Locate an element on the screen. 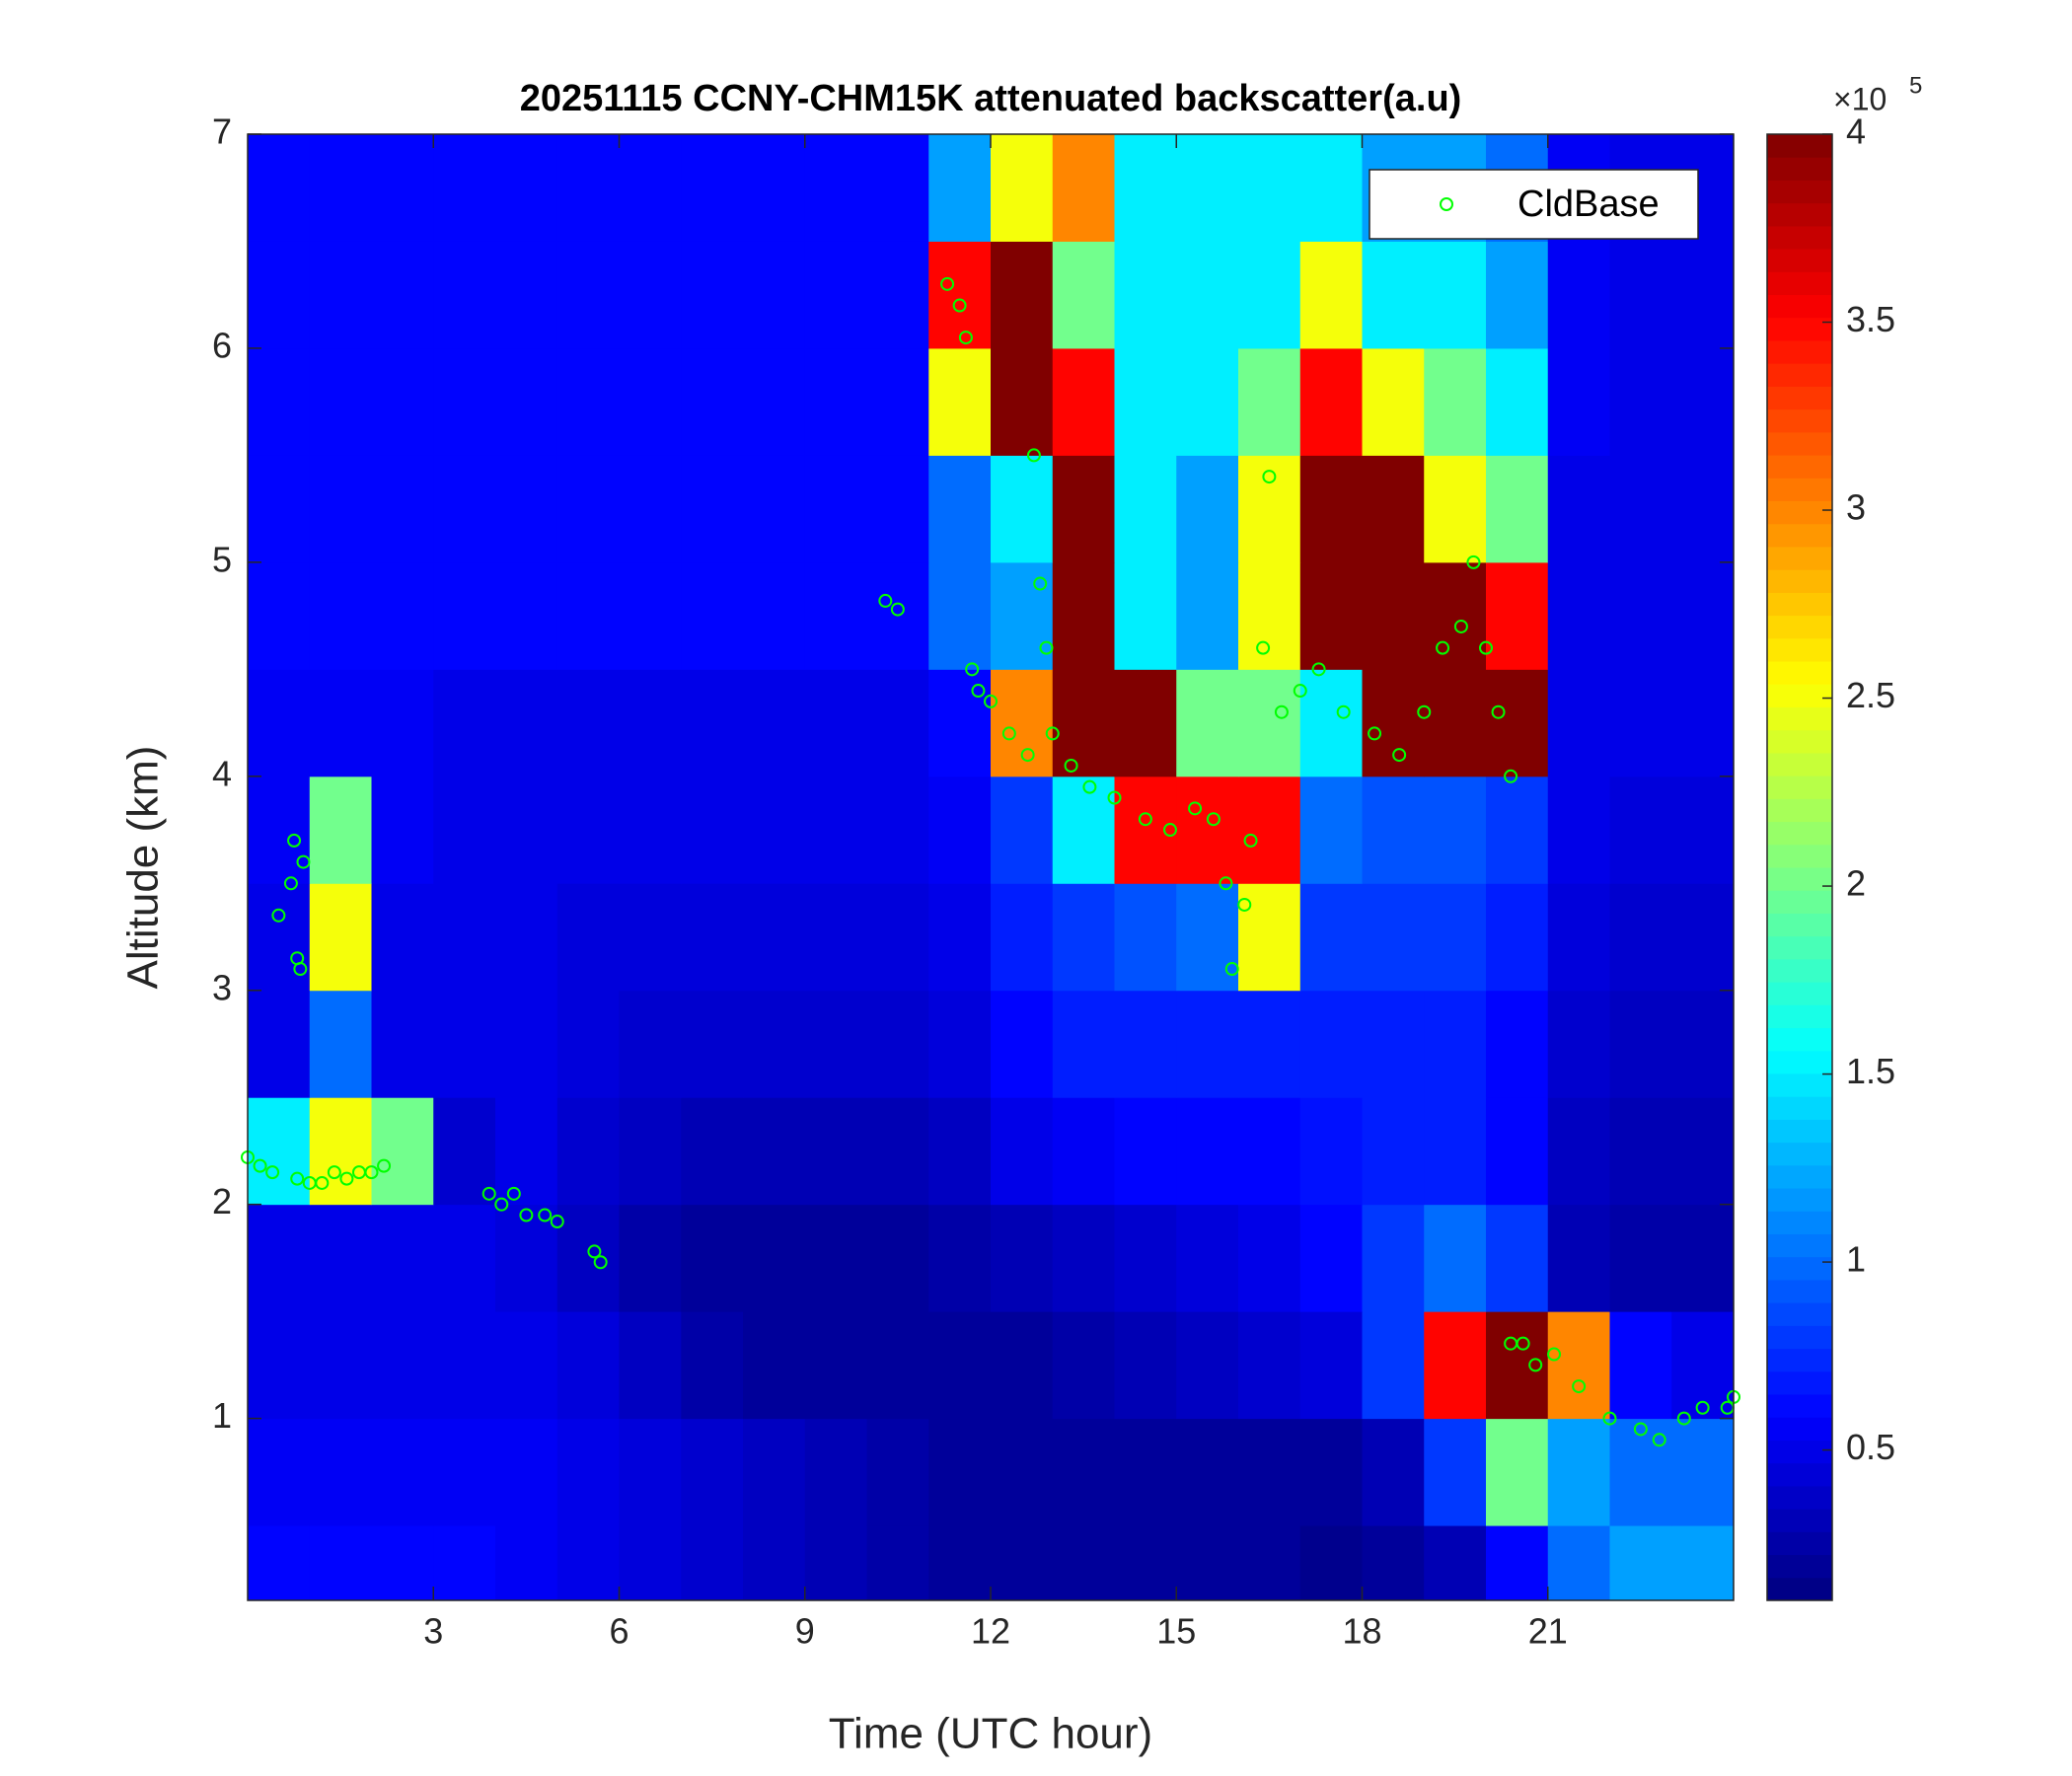  colorbar-exponent: 5 is located at coordinates (1916, 86).